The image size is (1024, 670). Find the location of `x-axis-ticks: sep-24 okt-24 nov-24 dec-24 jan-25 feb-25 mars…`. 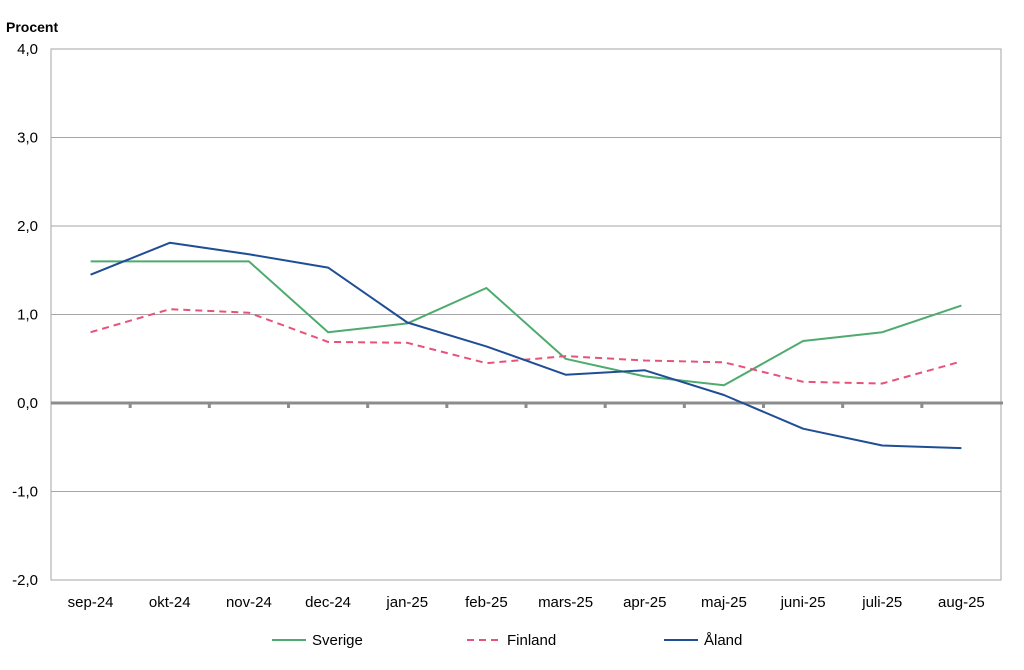

x-axis-ticks: sep-24 okt-24 nov-24 dec-24 jan-25 feb-25 mars… is located at coordinates (526, 602).